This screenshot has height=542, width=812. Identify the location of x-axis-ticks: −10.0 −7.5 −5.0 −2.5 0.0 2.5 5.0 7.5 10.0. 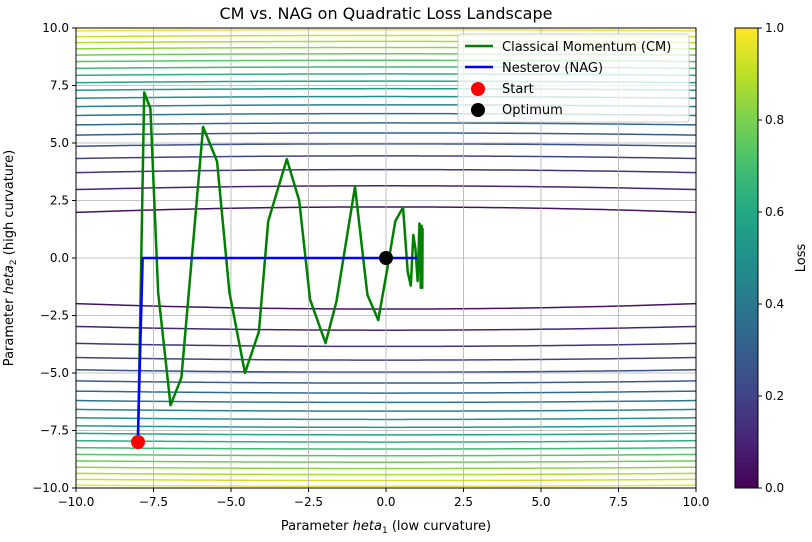
(384, 498).